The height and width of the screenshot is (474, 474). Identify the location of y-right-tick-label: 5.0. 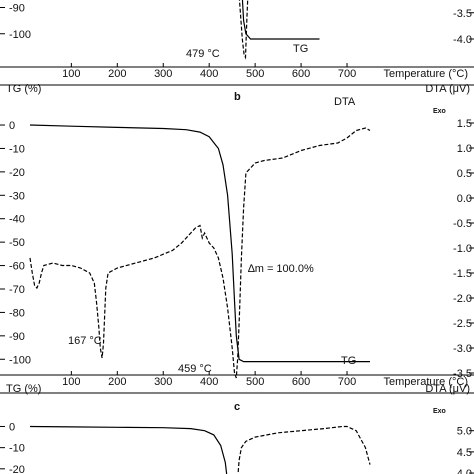
(464, 432).